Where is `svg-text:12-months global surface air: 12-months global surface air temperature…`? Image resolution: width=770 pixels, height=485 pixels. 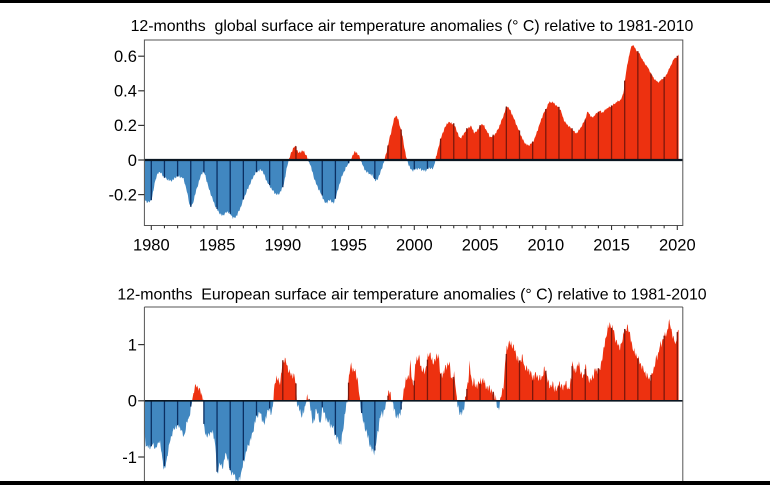
svg-text:12-months global surface air: 12-months global surface air temperature… is located at coordinates (412, 26).